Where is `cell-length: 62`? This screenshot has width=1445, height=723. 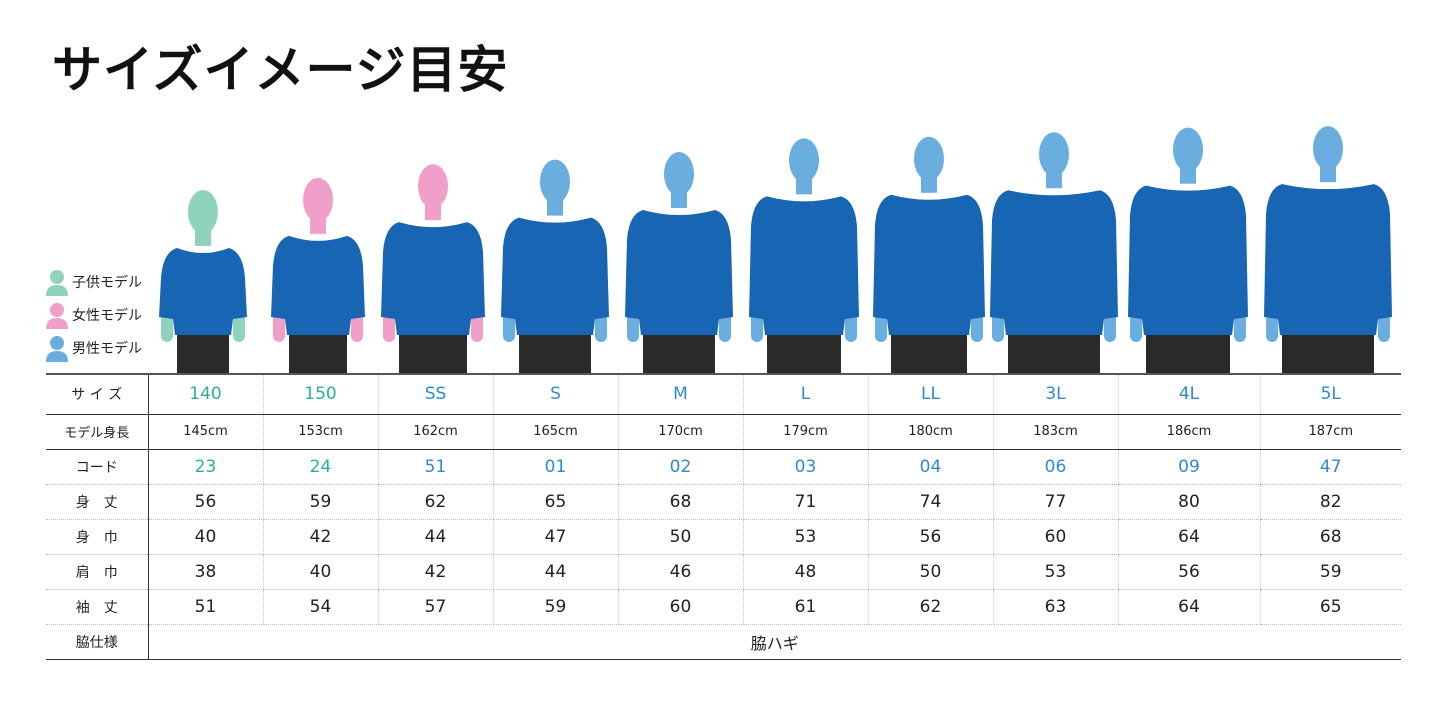 cell-length: 62 is located at coordinates (435, 502).